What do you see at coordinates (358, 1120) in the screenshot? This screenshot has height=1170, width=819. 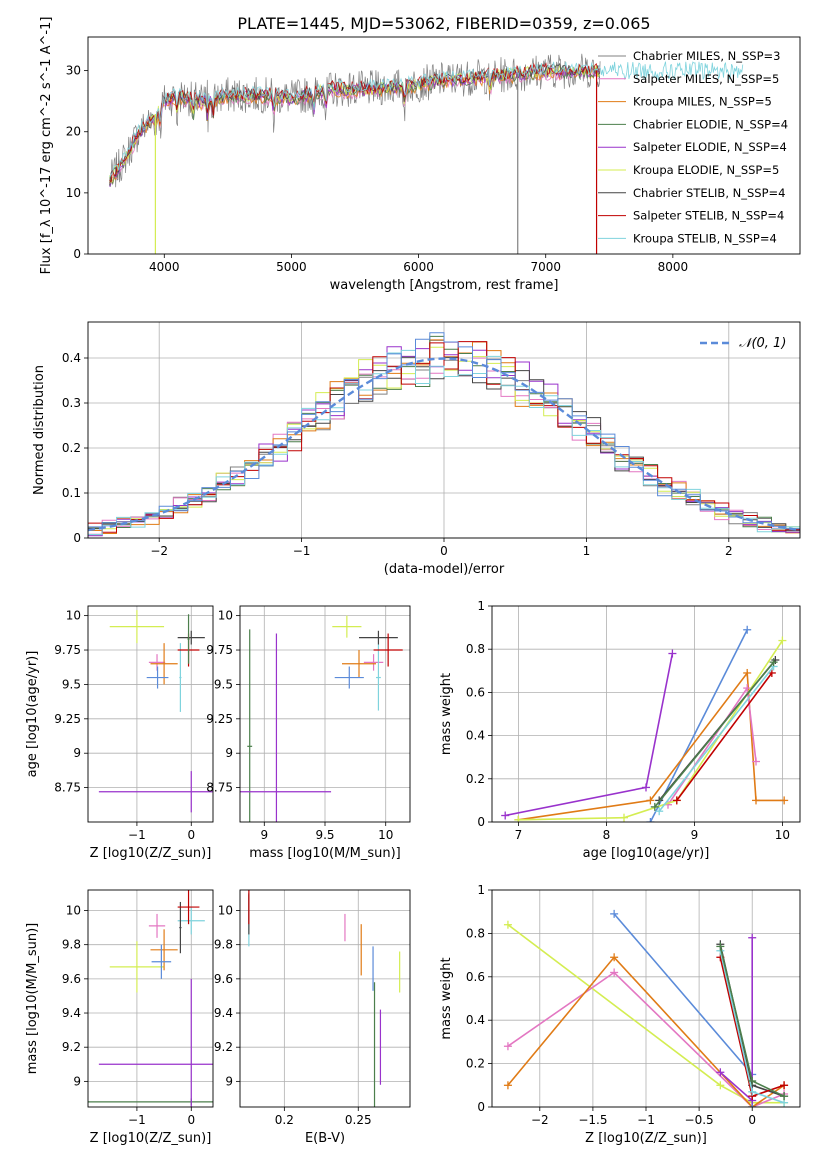 I see `x-tick-label: 0.25` at bounding box center [358, 1120].